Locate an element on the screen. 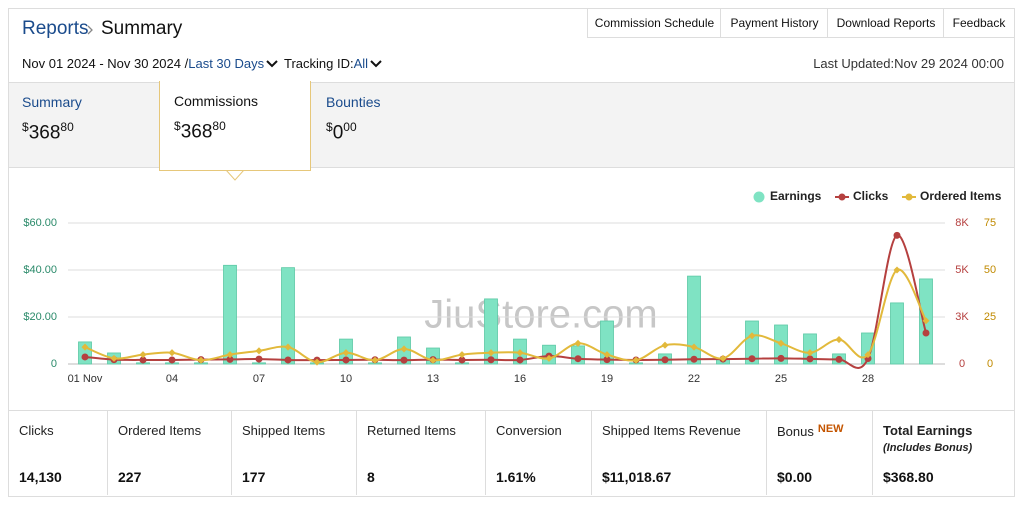 The width and height of the screenshot is (1024, 506). breadcrumb-link: Reports is located at coordinates (55, 28).